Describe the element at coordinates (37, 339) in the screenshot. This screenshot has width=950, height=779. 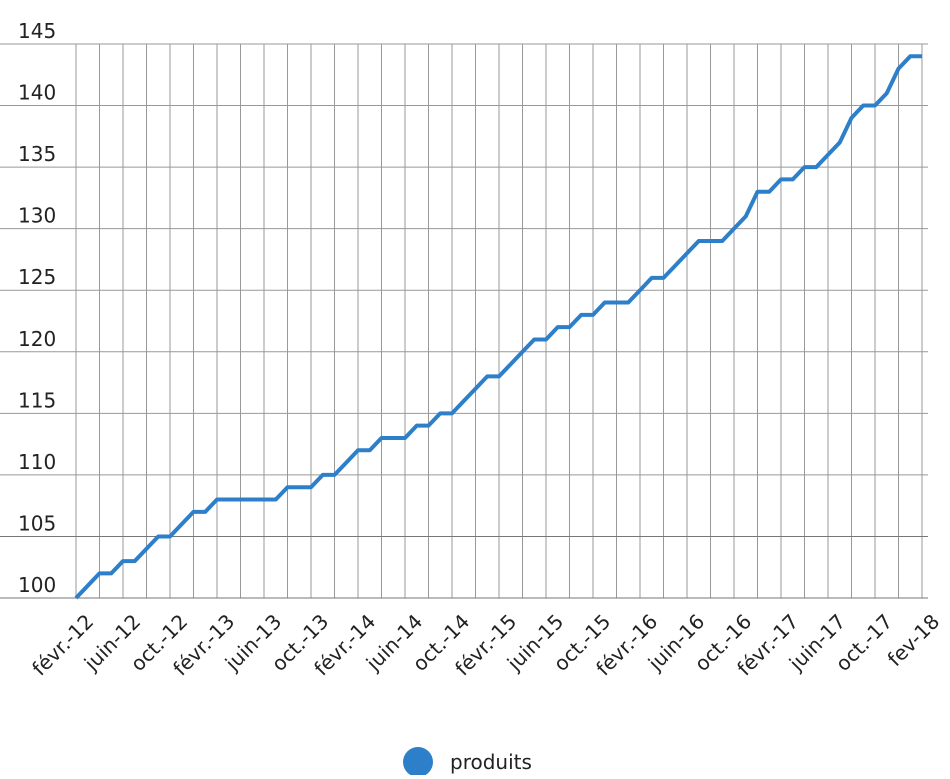
I see `y-tick-label: 120` at that location.